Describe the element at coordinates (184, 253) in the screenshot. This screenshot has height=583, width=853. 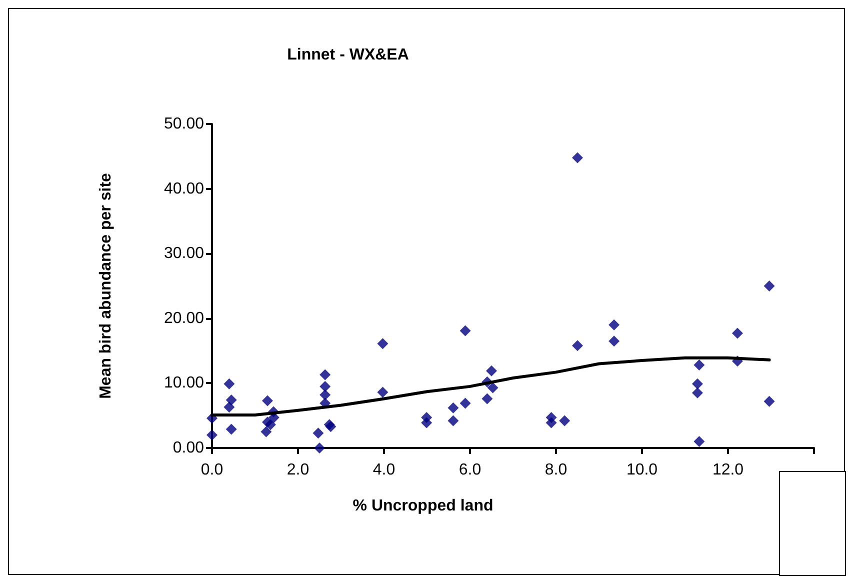
I see `y-tick-label: 30.00` at that location.